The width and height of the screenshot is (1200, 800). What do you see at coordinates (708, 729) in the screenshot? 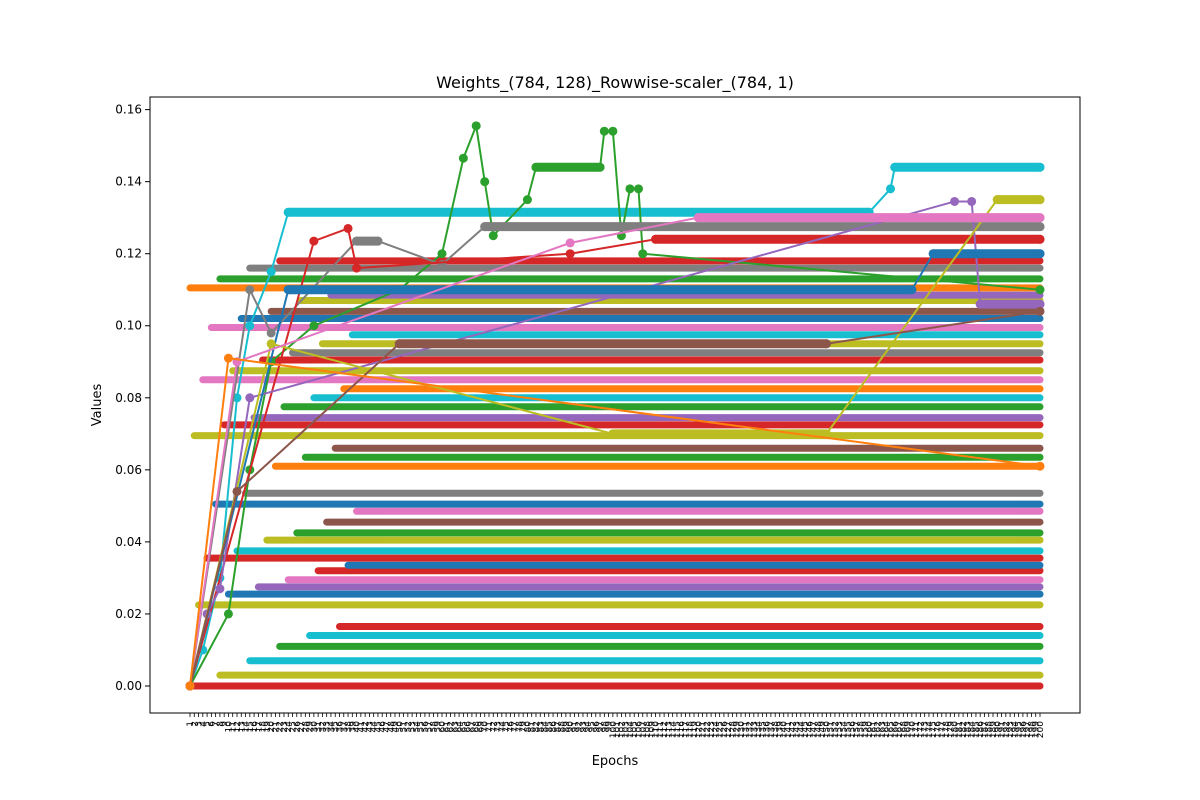
I see `x-tick-label: 122` at bounding box center [708, 729].